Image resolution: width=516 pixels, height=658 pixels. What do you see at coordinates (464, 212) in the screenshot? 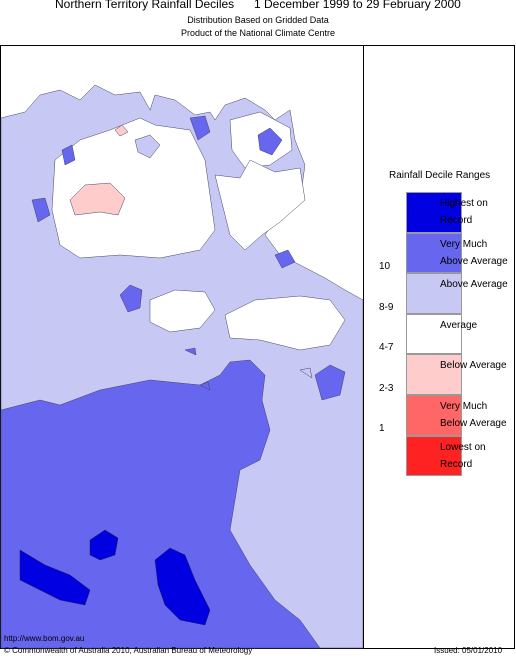
I see `legend-label: Highest on Record` at bounding box center [464, 212].